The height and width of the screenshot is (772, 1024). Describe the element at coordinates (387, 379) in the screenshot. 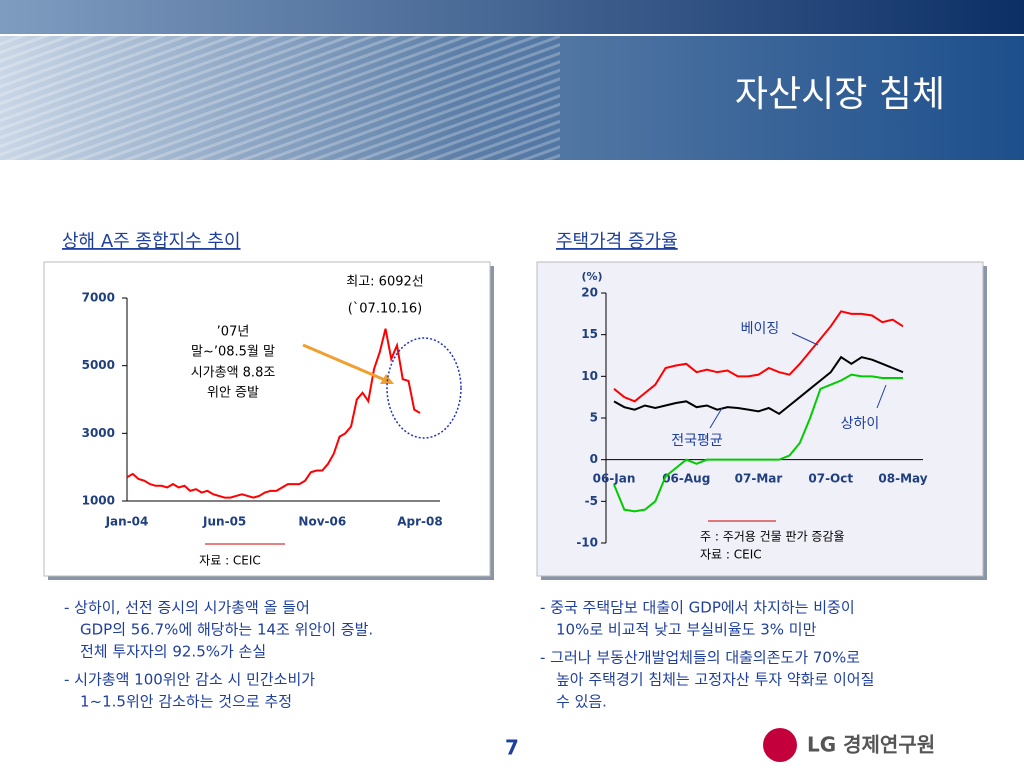

I see `arrow-head` at that location.